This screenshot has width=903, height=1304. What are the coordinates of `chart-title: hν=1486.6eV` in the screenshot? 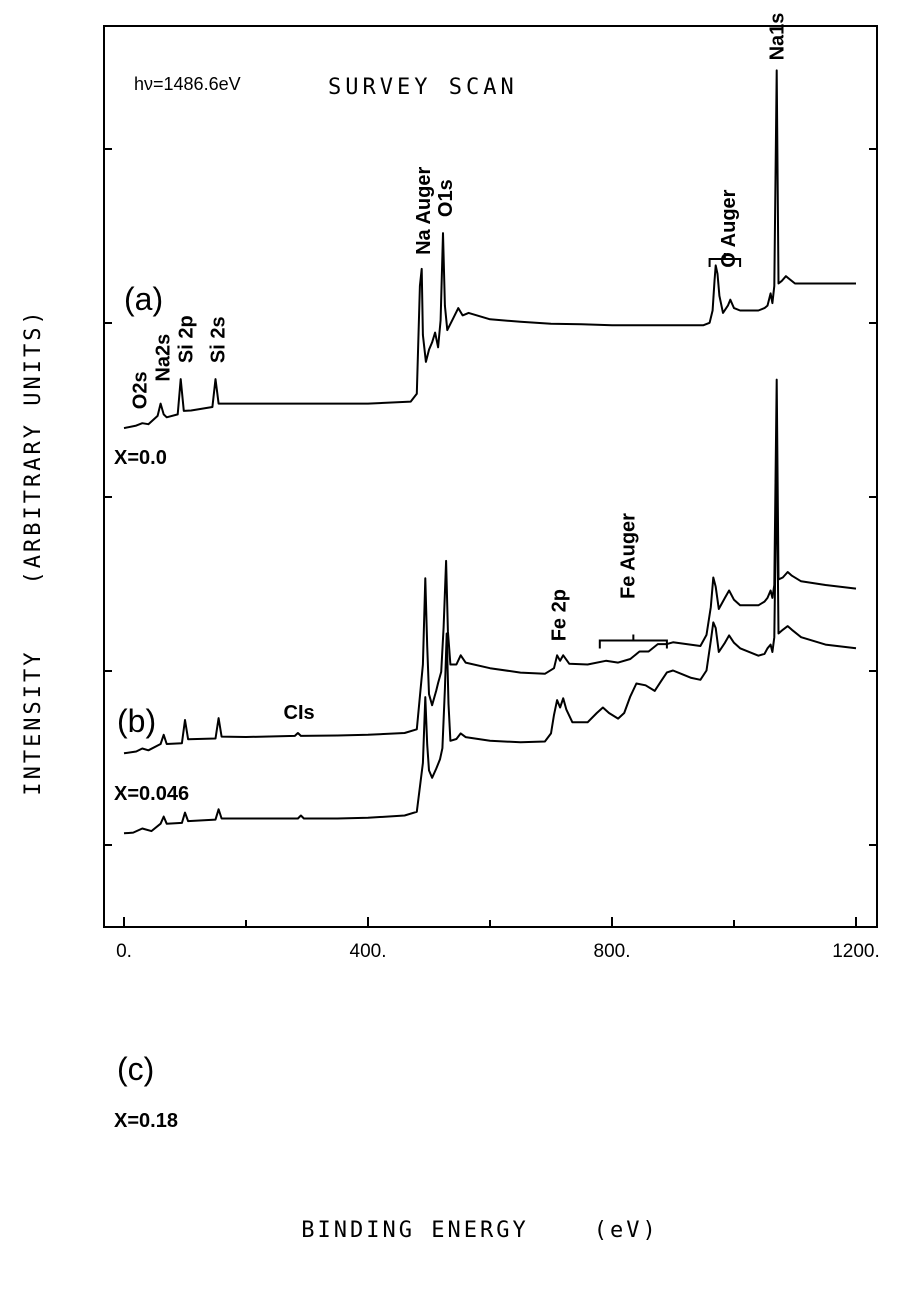 It's located at (187, 84).